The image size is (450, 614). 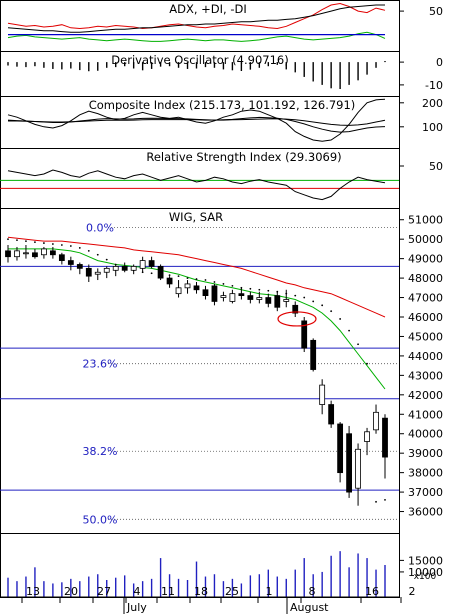 What do you see at coordinates (199, 60) in the screenshot?
I see `panel-title: Derivative Oscillator (4.90716)` at bounding box center [199, 60].